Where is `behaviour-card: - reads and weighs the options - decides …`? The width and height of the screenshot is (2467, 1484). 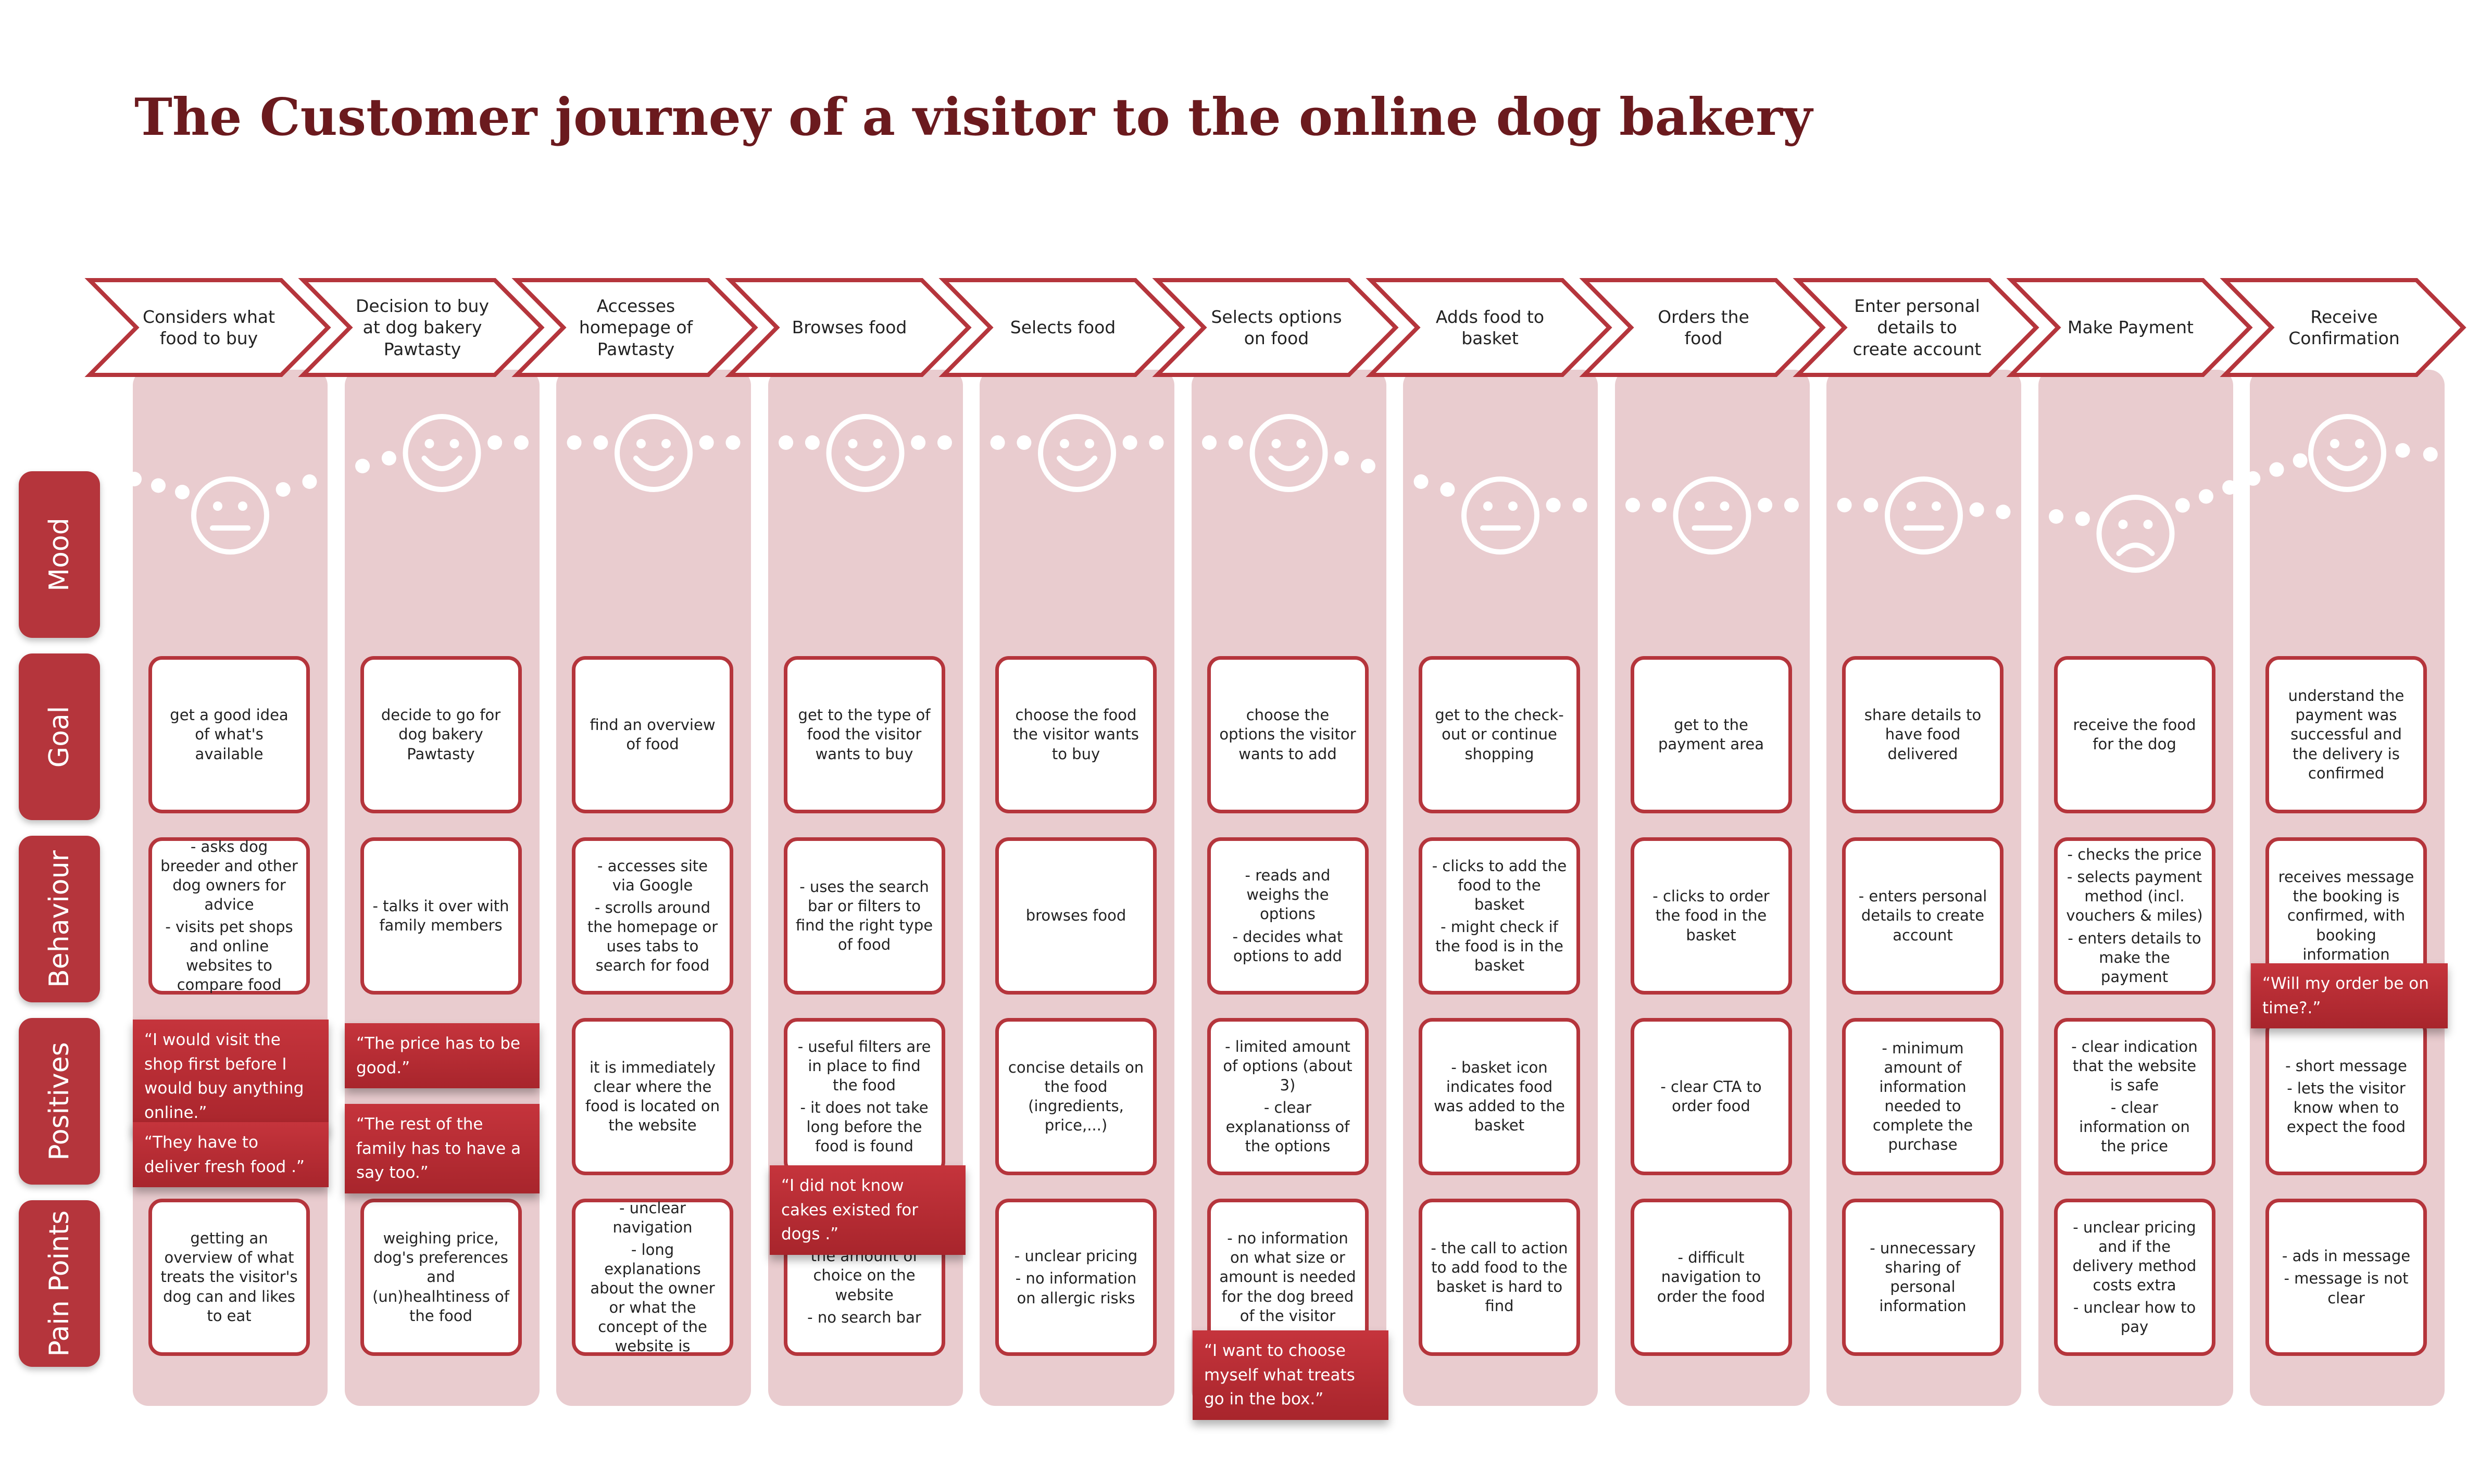
behaviour-card: - reads and weighs the options - decides … is located at coordinates (1288, 916).